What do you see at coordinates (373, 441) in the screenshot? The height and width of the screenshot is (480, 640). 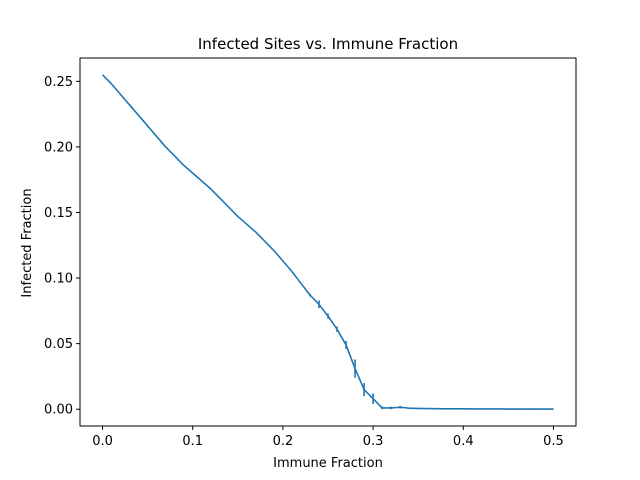 I see `x-tick-label: 0.3` at bounding box center [373, 441].